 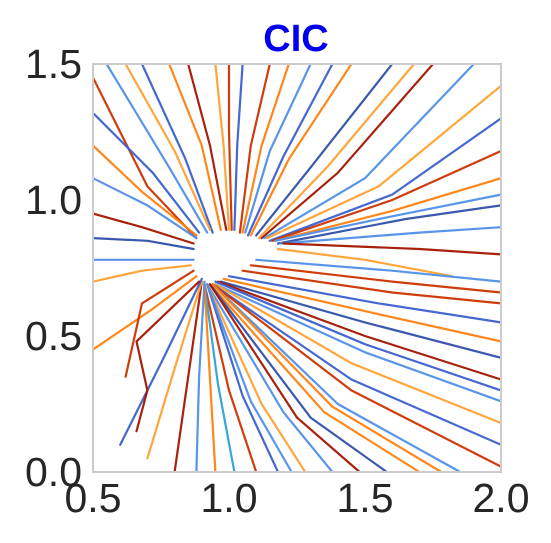 I want to click on x-tick-label: 0.5, so click(x=93, y=498).